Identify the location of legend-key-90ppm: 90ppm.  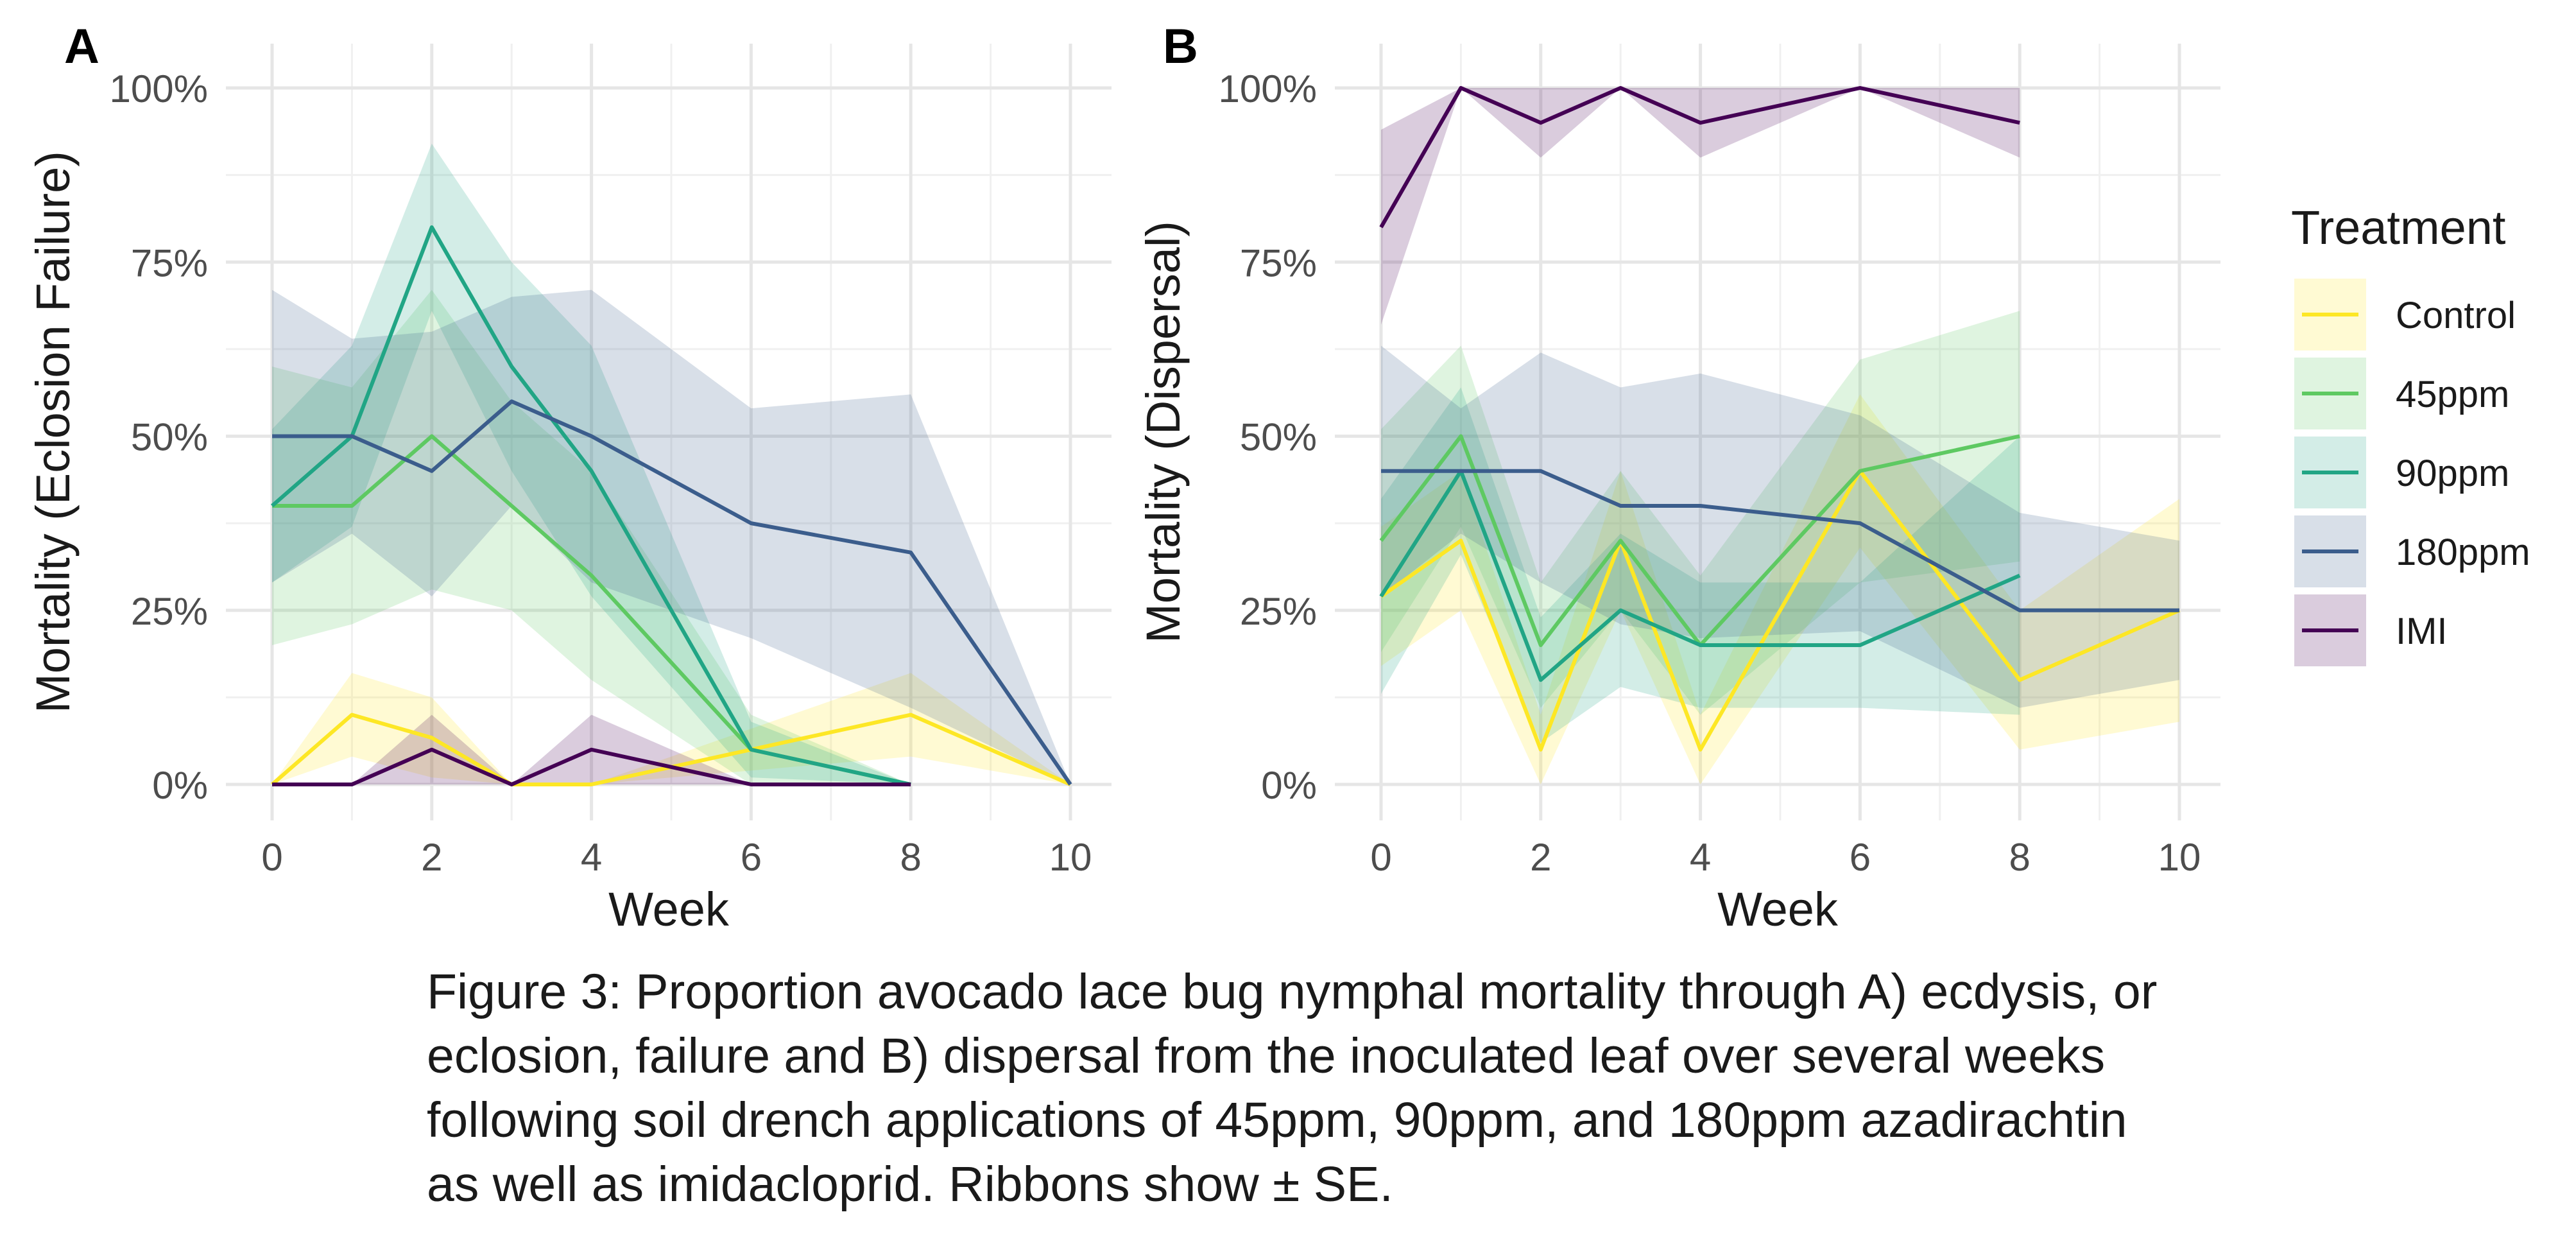
(2401, 473).